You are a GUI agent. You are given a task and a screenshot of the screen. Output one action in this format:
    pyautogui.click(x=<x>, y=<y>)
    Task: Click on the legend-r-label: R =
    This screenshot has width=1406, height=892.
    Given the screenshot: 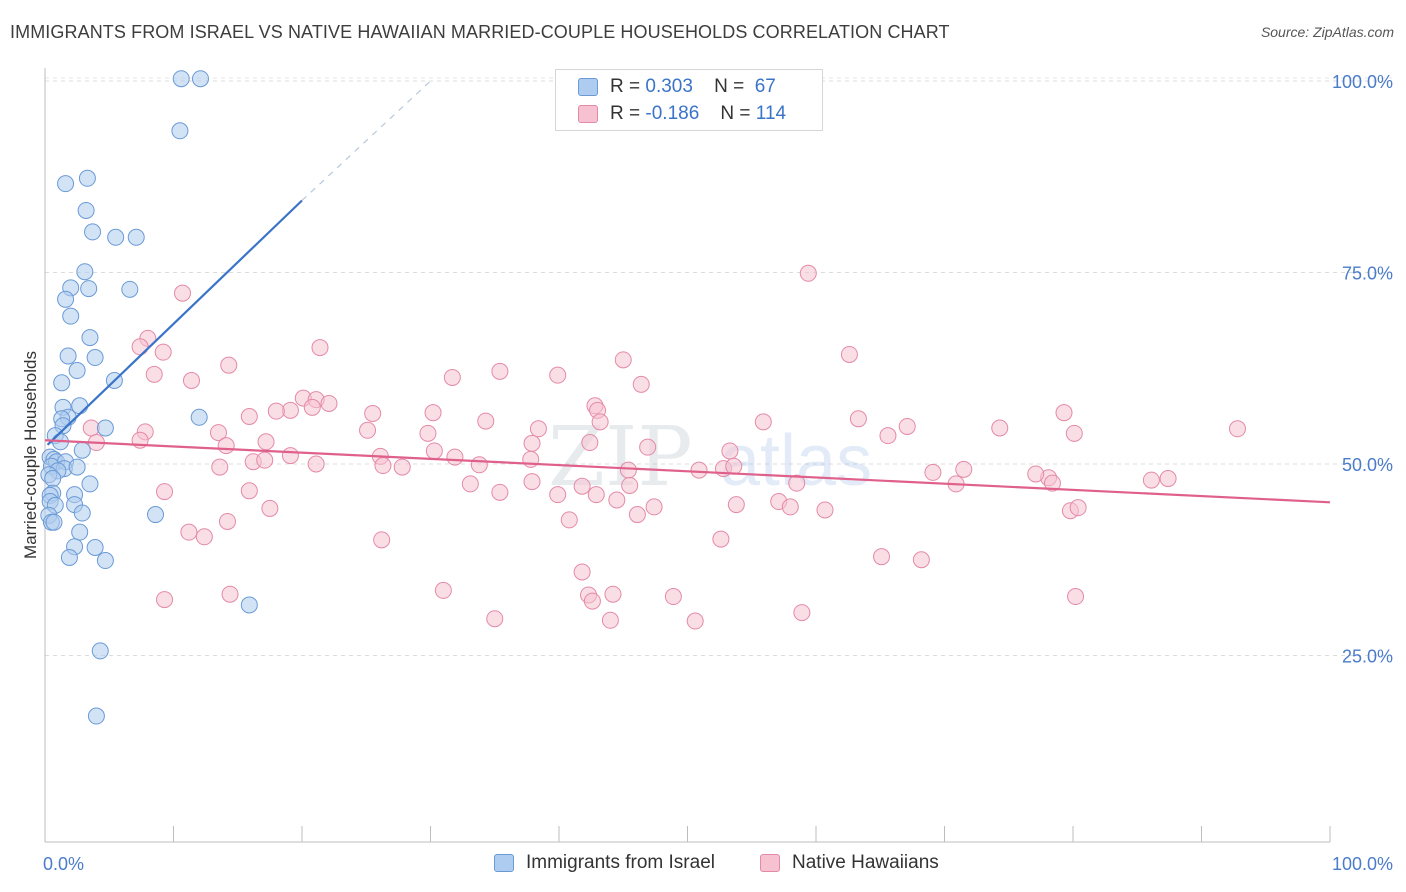 What is the action you would take?
    pyautogui.click(x=625, y=86)
    